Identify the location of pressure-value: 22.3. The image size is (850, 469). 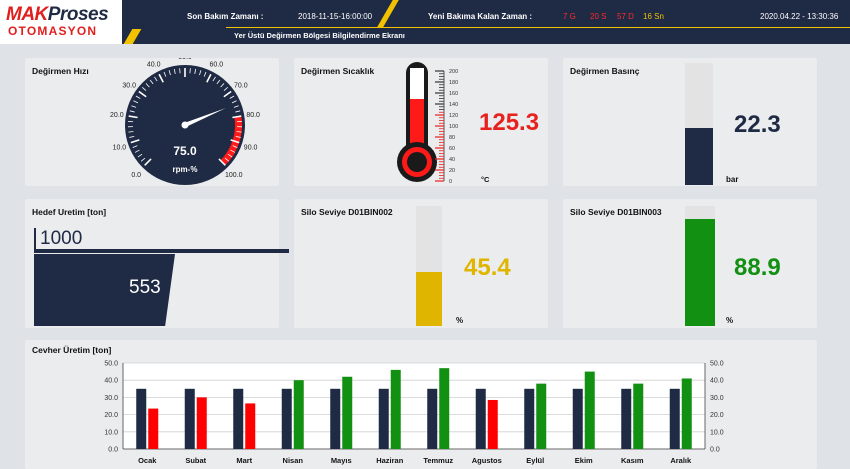
(757, 124).